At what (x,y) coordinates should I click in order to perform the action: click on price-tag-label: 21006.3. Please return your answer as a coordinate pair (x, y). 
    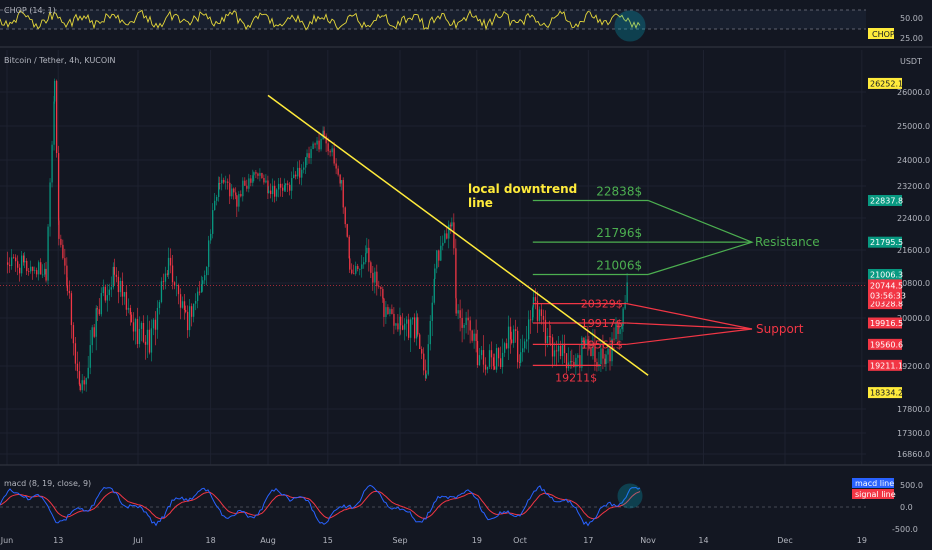
    Looking at the image, I should click on (886, 274).